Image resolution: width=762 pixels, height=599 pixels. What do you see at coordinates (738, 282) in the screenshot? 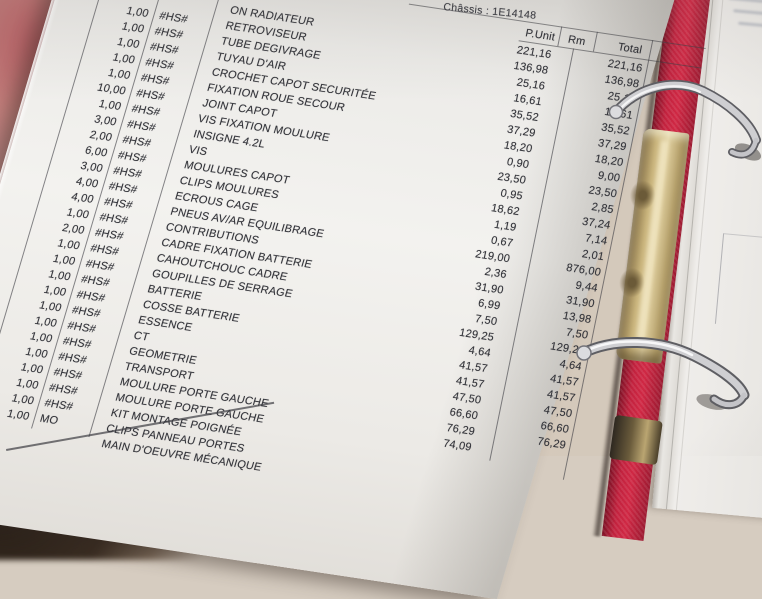
I see `faint-table-outline` at bounding box center [738, 282].